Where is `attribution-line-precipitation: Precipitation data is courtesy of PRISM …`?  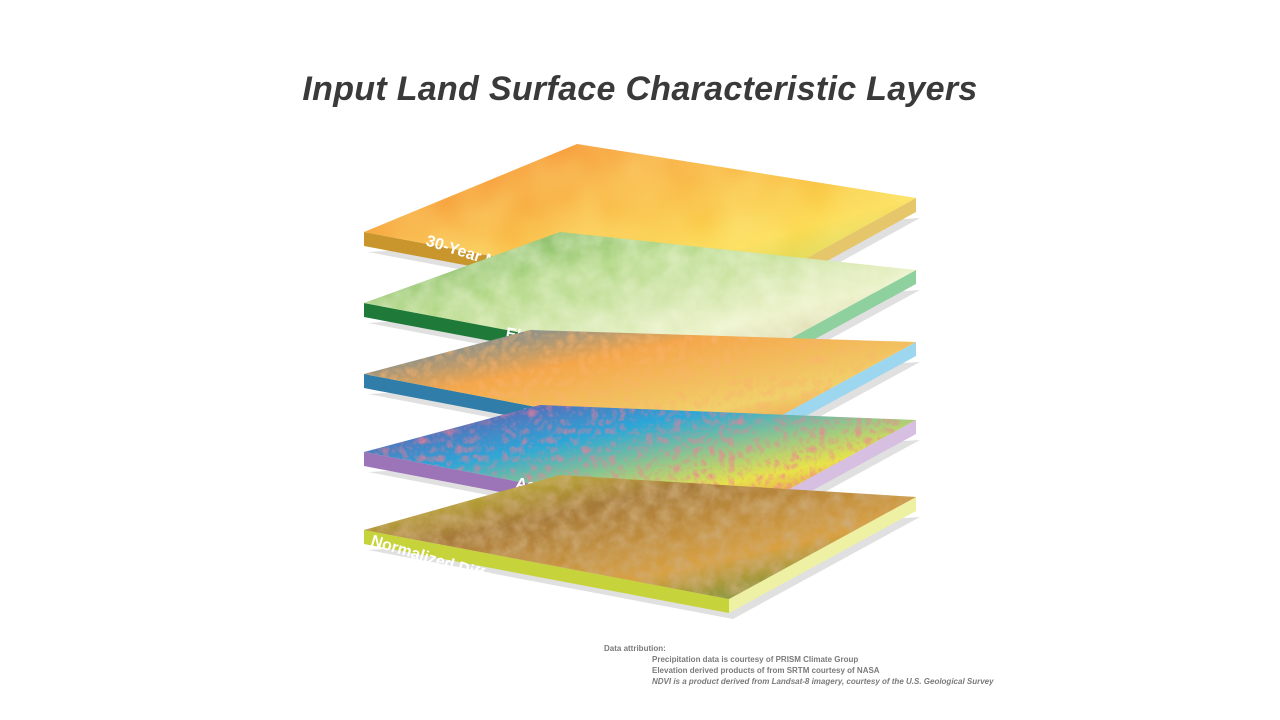
attribution-line-precipitation: Precipitation data is courtesy of PRISM … is located at coordinates (755, 659).